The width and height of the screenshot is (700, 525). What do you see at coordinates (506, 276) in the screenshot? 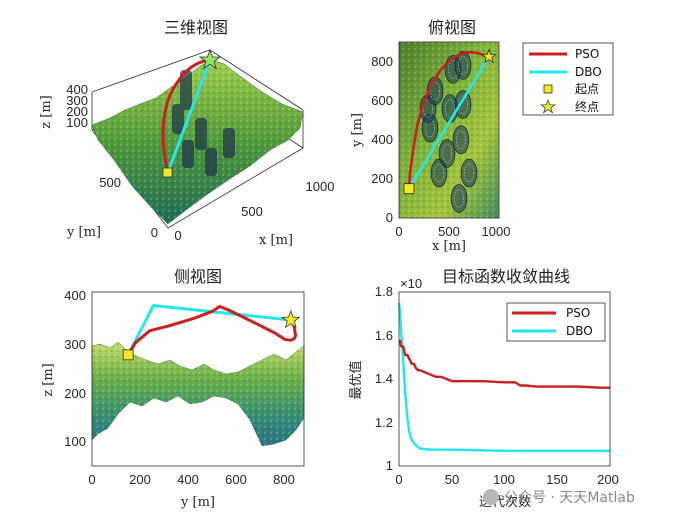
I see `title-convergence: 目标函数收敛曲线` at bounding box center [506, 276].